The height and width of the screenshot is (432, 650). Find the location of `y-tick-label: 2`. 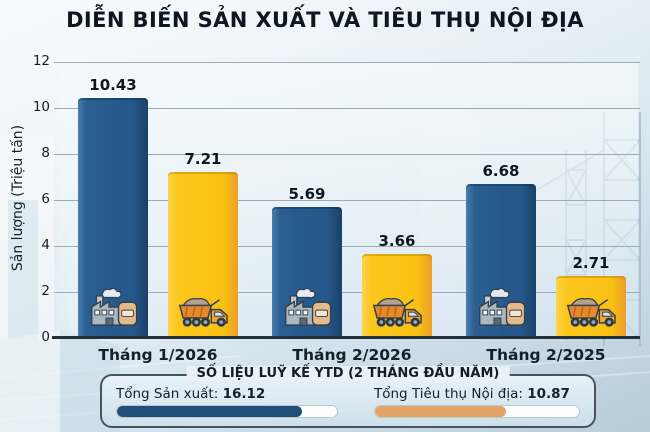

y-tick-label: 2 is located at coordinates (45, 291).